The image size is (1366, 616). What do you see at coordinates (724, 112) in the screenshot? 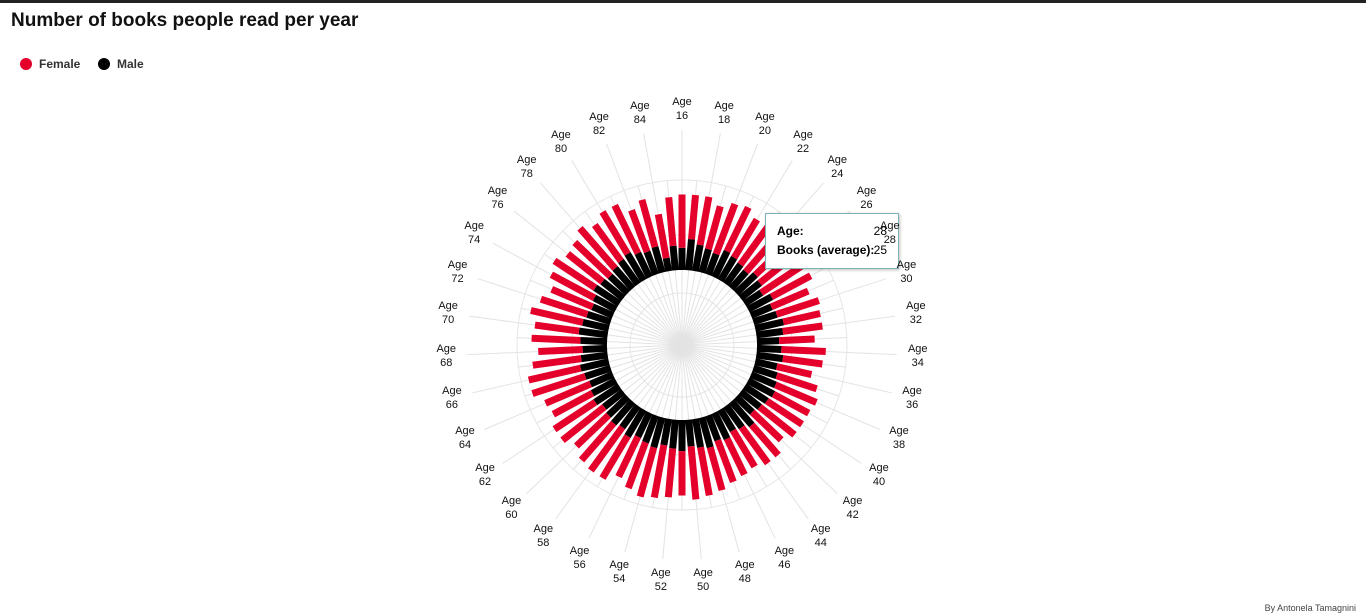
I see `category-label: Age 18` at bounding box center [724, 112].